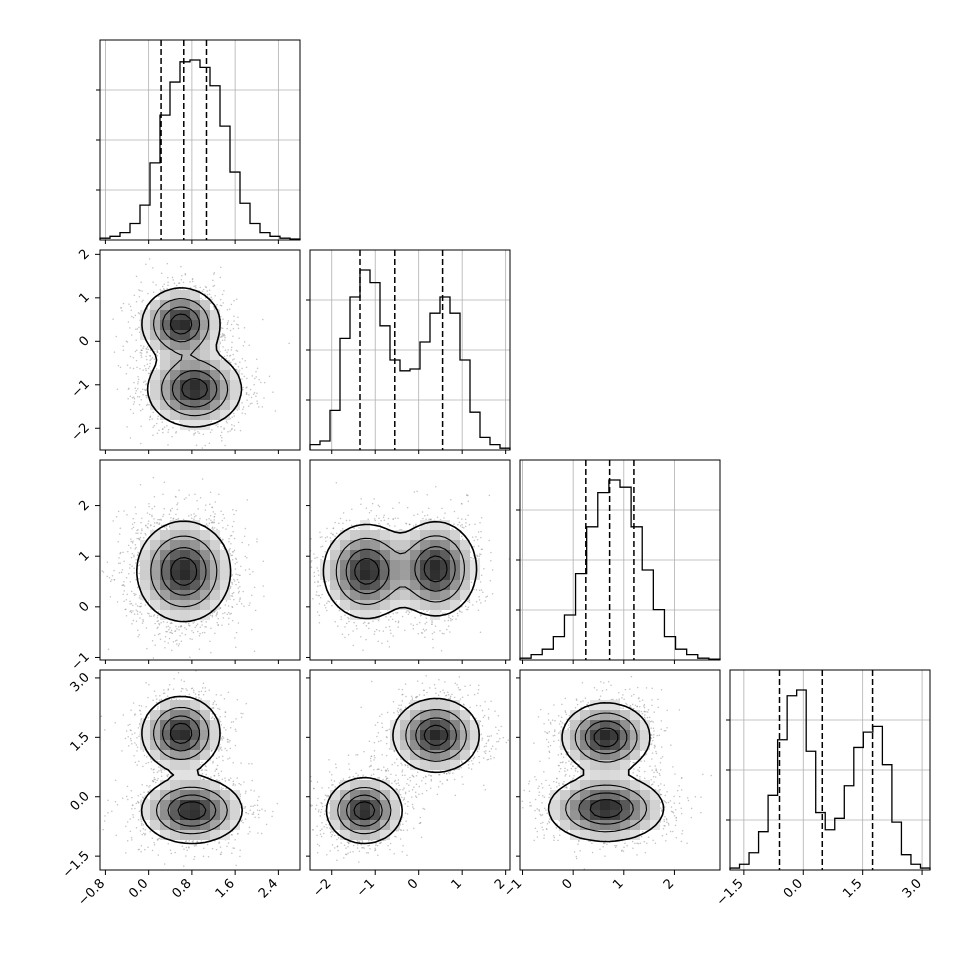 This screenshot has height=970, width=970. Describe the element at coordinates (620, 560) in the screenshot. I see `panel-frame` at that location.